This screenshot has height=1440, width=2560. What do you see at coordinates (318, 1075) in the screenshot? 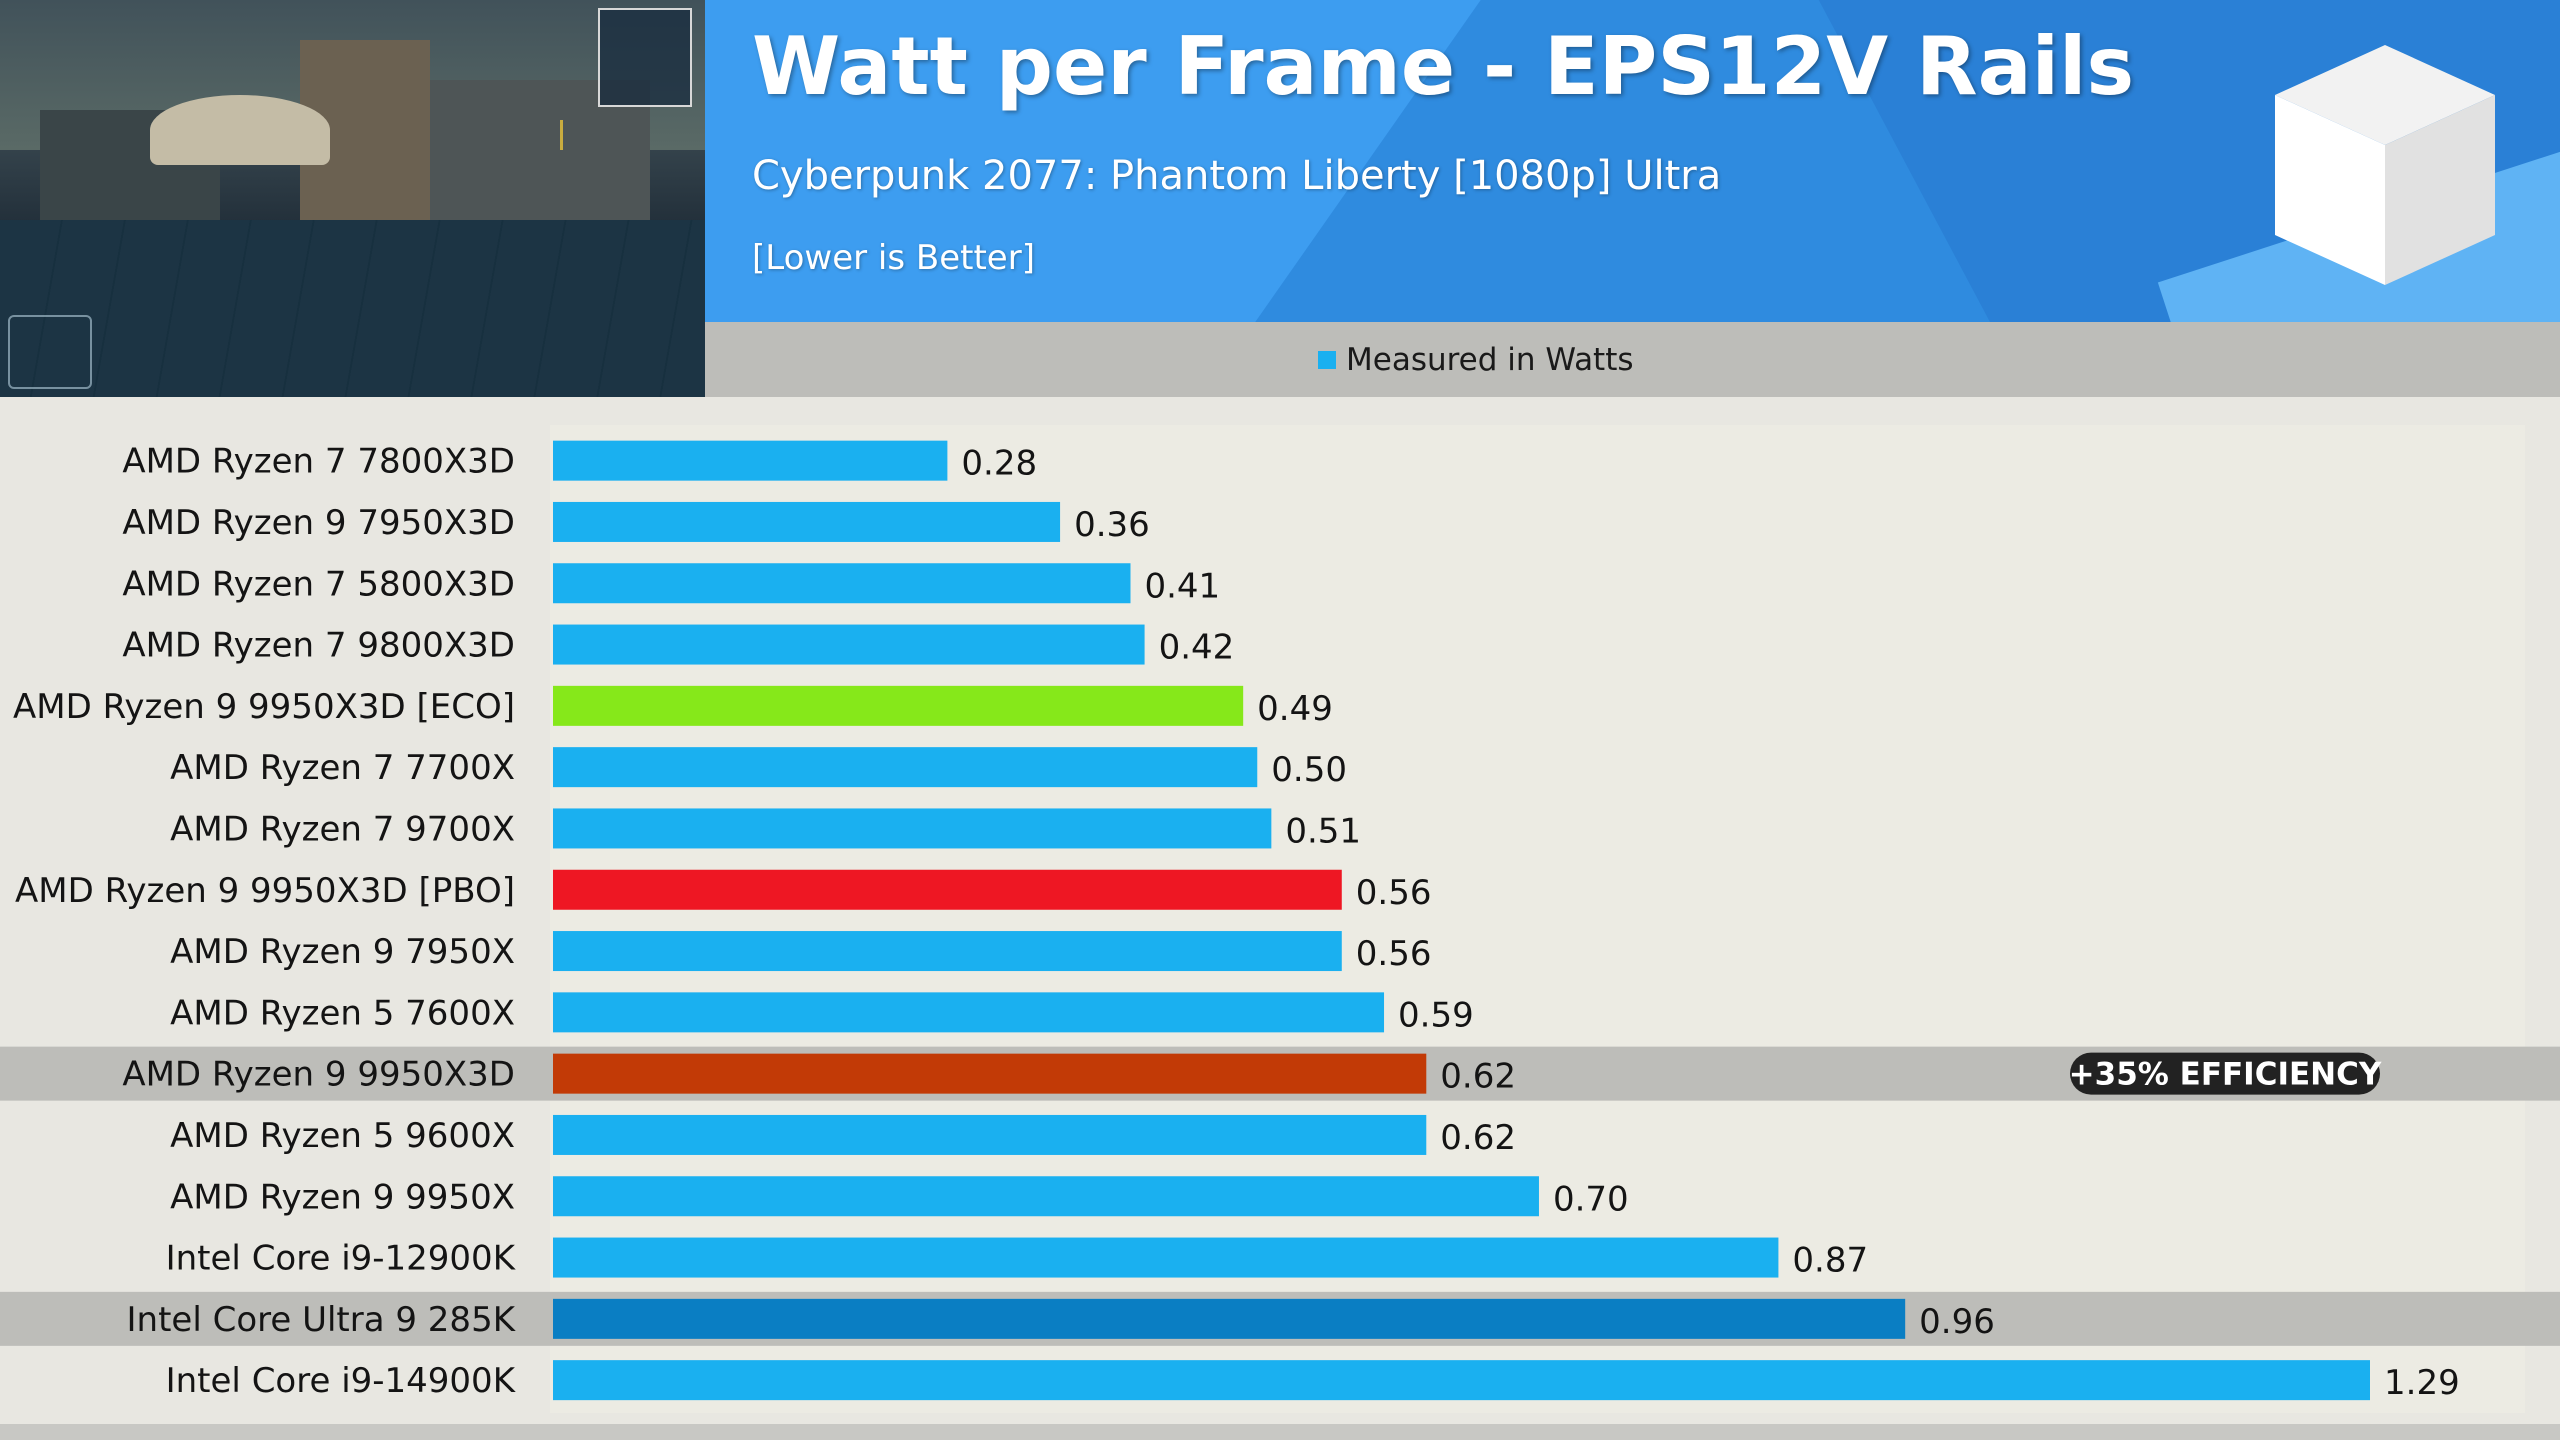
I see `category-label: AMD Ryzen 9 9950X3D` at bounding box center [318, 1075].